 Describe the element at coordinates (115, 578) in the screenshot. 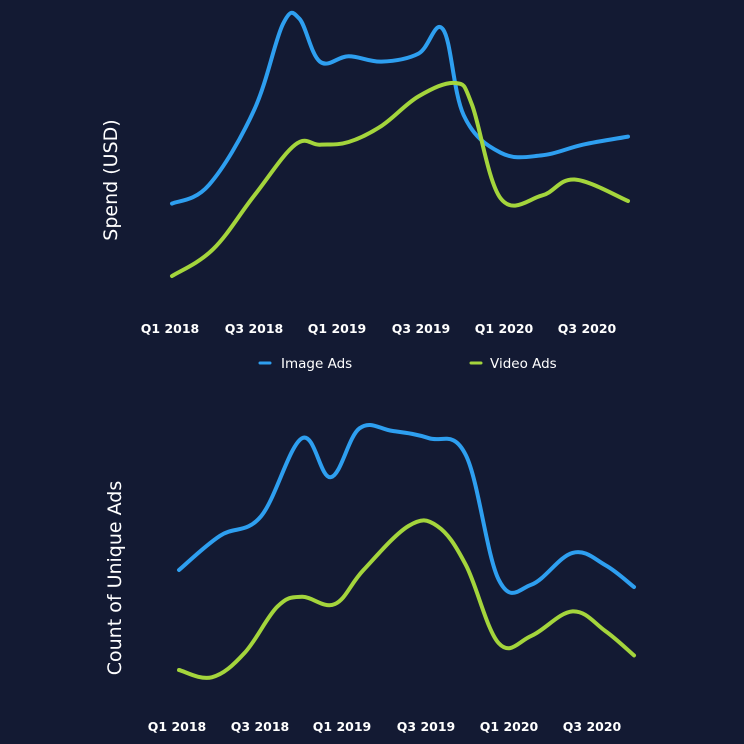

I see `bottom-y-axis-title: Count of Unique Ads` at that location.